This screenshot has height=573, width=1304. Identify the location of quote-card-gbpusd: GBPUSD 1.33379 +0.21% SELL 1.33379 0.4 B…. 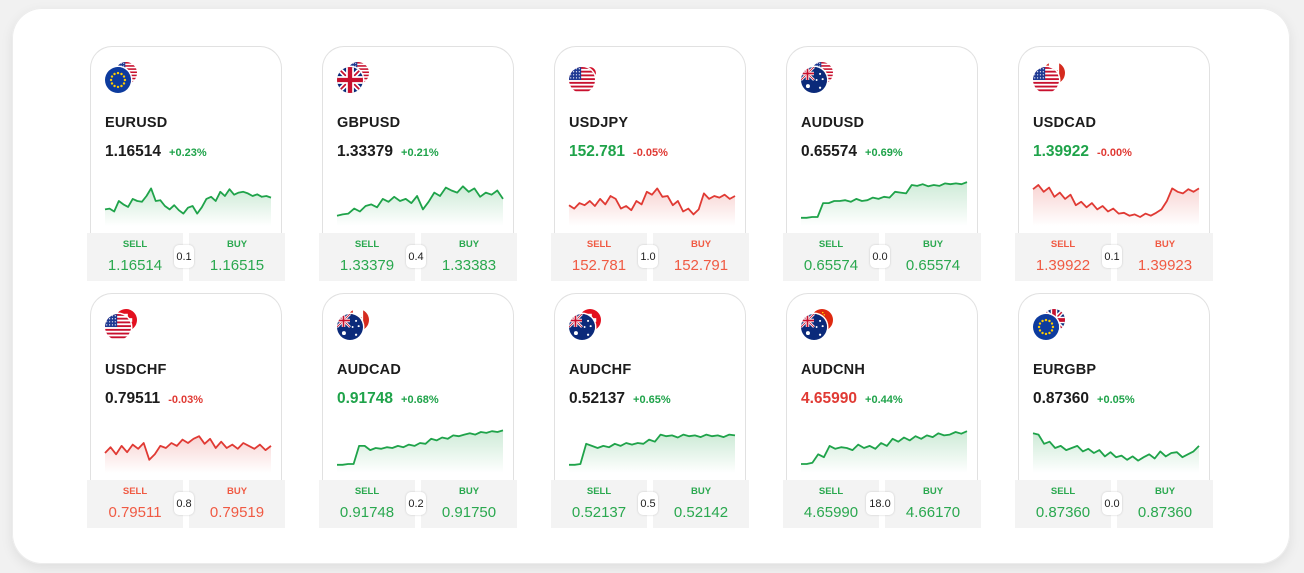
(418, 163).